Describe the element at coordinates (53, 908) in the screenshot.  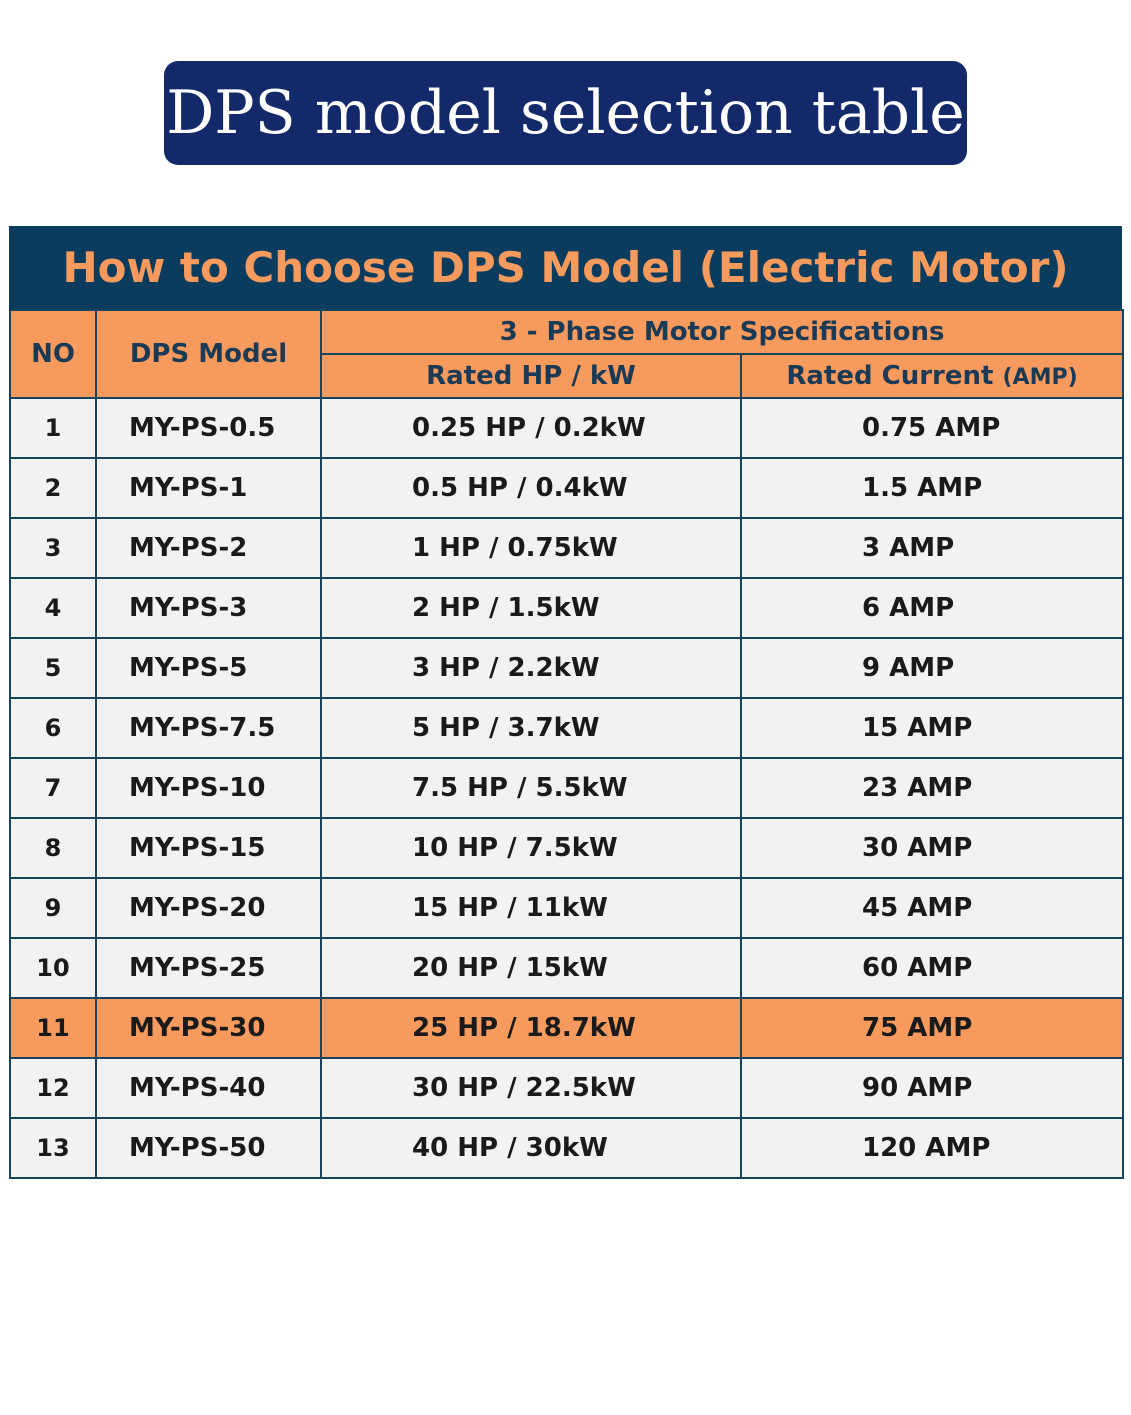
I see `cell-no: 9` at that location.